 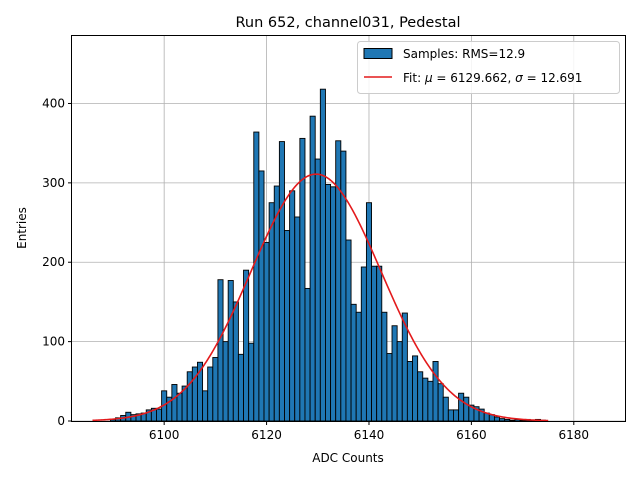 What do you see at coordinates (266, 435) in the screenshot?
I see `x-tick-label: 6120` at bounding box center [266, 435].